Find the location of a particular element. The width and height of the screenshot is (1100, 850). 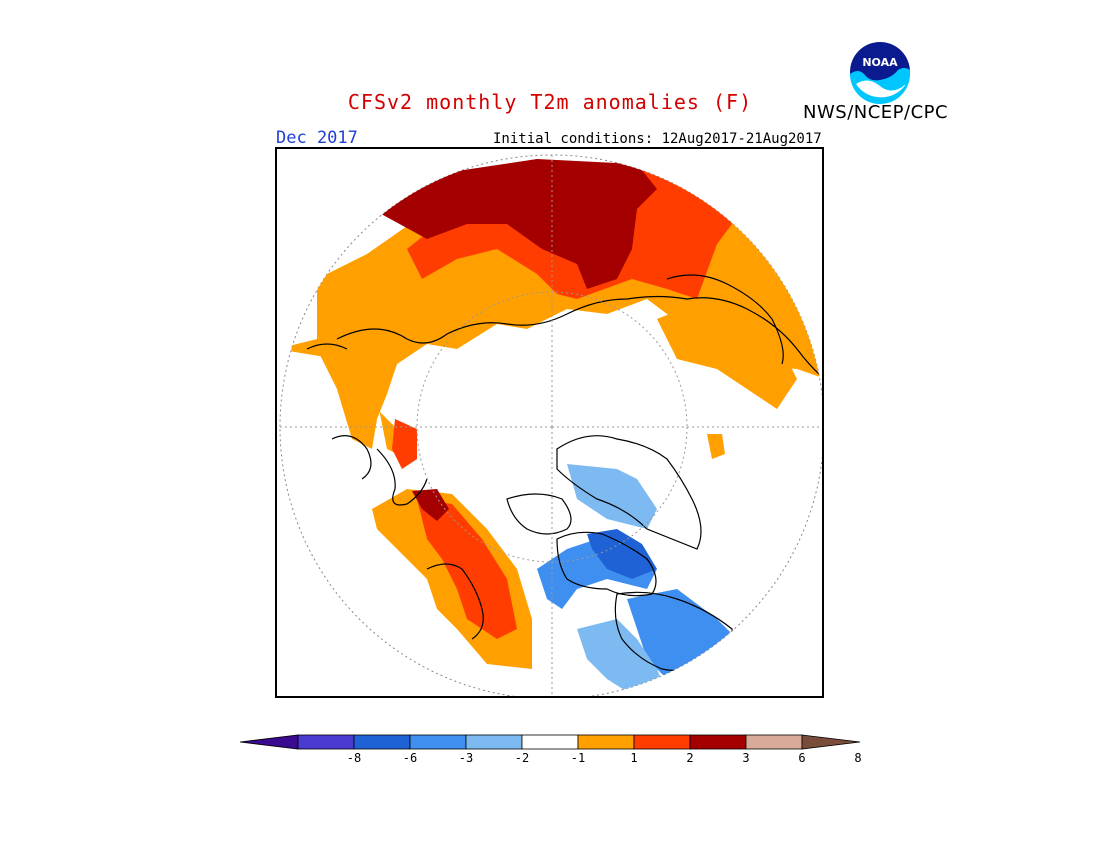

colorbar-legend: -8 -6 -3 -2 -1 1 2 3 6 8 is located at coordinates (550, 749).